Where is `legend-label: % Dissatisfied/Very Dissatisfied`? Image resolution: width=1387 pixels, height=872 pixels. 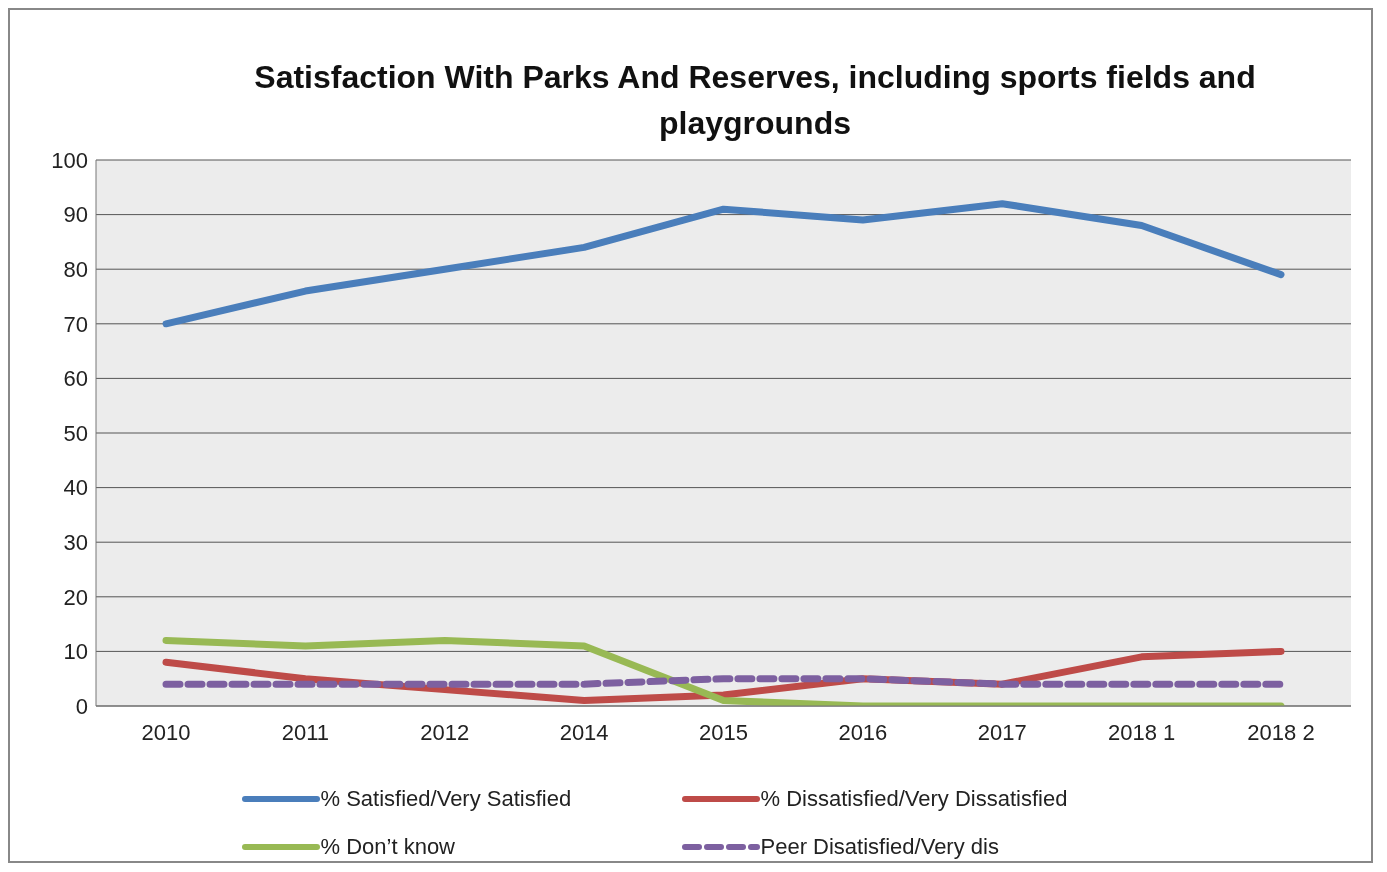
legend-label: % Dissatisfied/Very Dissatisfied is located at coordinates (914, 799).